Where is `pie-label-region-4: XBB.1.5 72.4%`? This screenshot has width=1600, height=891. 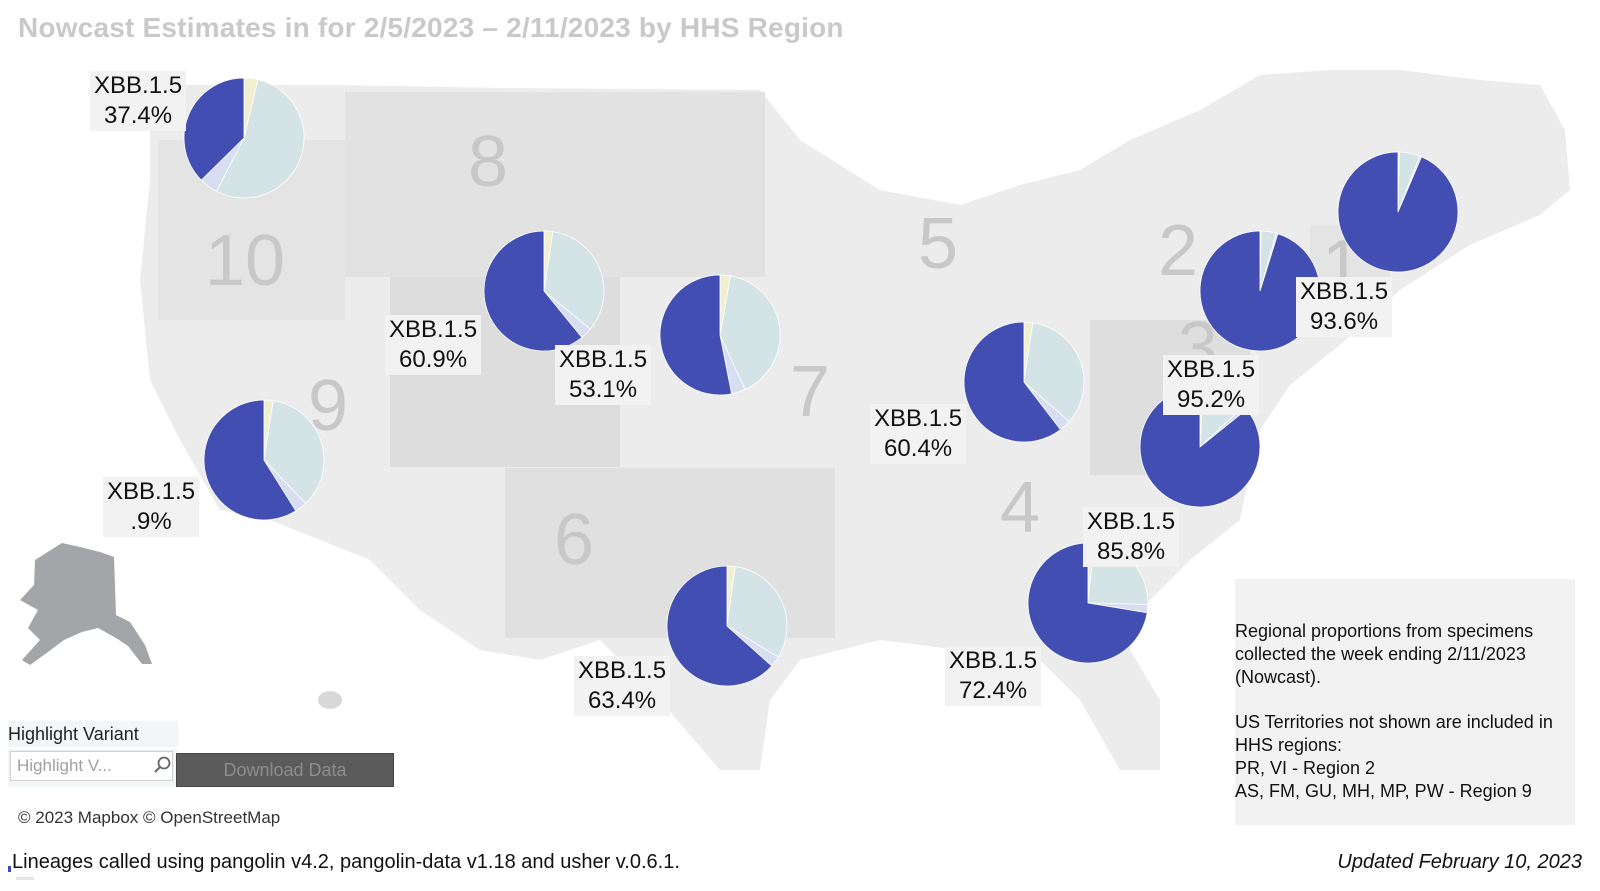
pie-label-region-4: XBB.1.5 72.4% is located at coordinates (993, 676).